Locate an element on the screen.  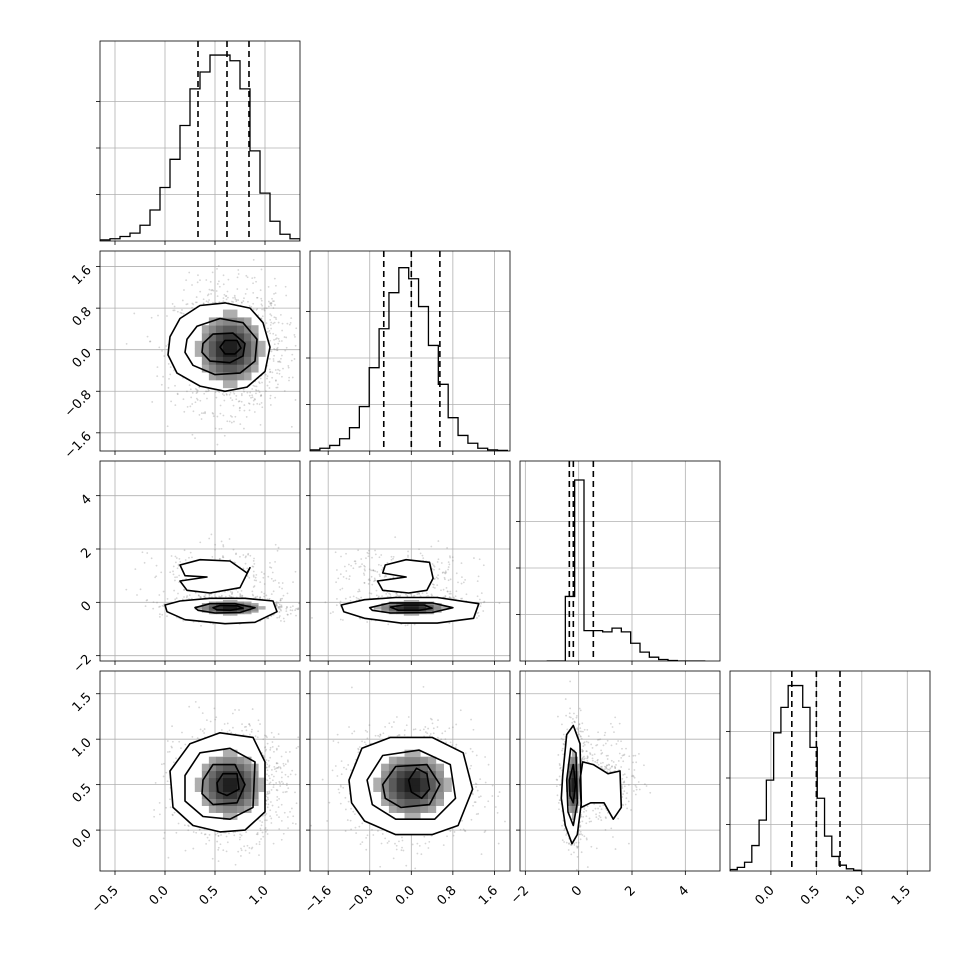
y-tick-label: −0.8 is located at coordinates (78, 403).